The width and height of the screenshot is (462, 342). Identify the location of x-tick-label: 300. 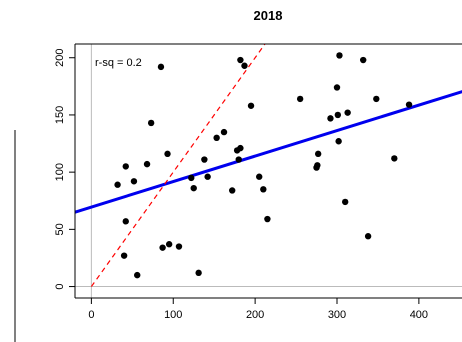
(337, 315).